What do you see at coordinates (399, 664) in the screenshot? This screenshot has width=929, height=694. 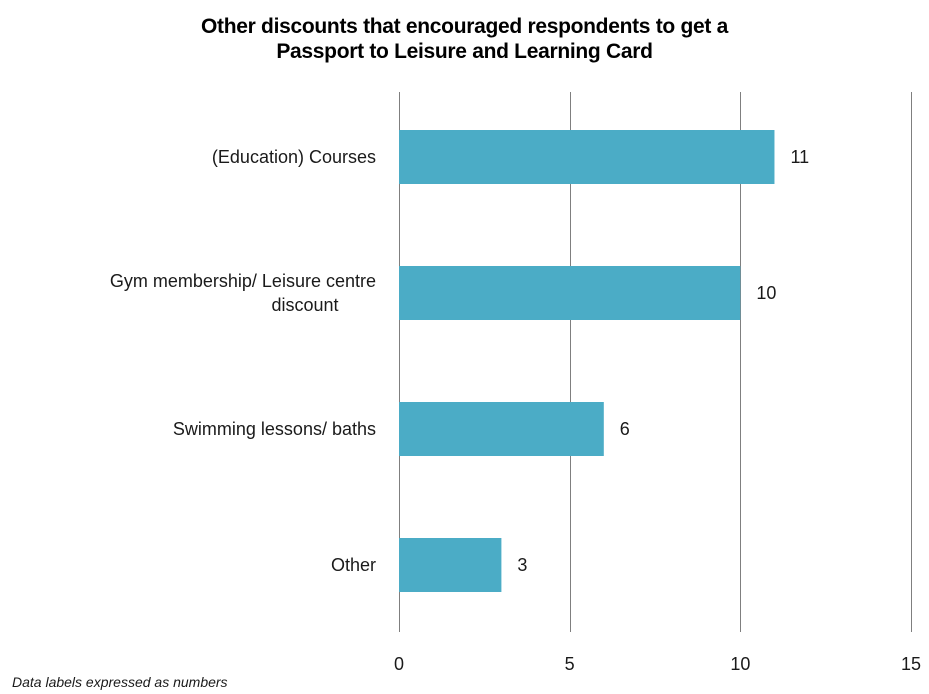 I see `x-tick-label: 0` at bounding box center [399, 664].